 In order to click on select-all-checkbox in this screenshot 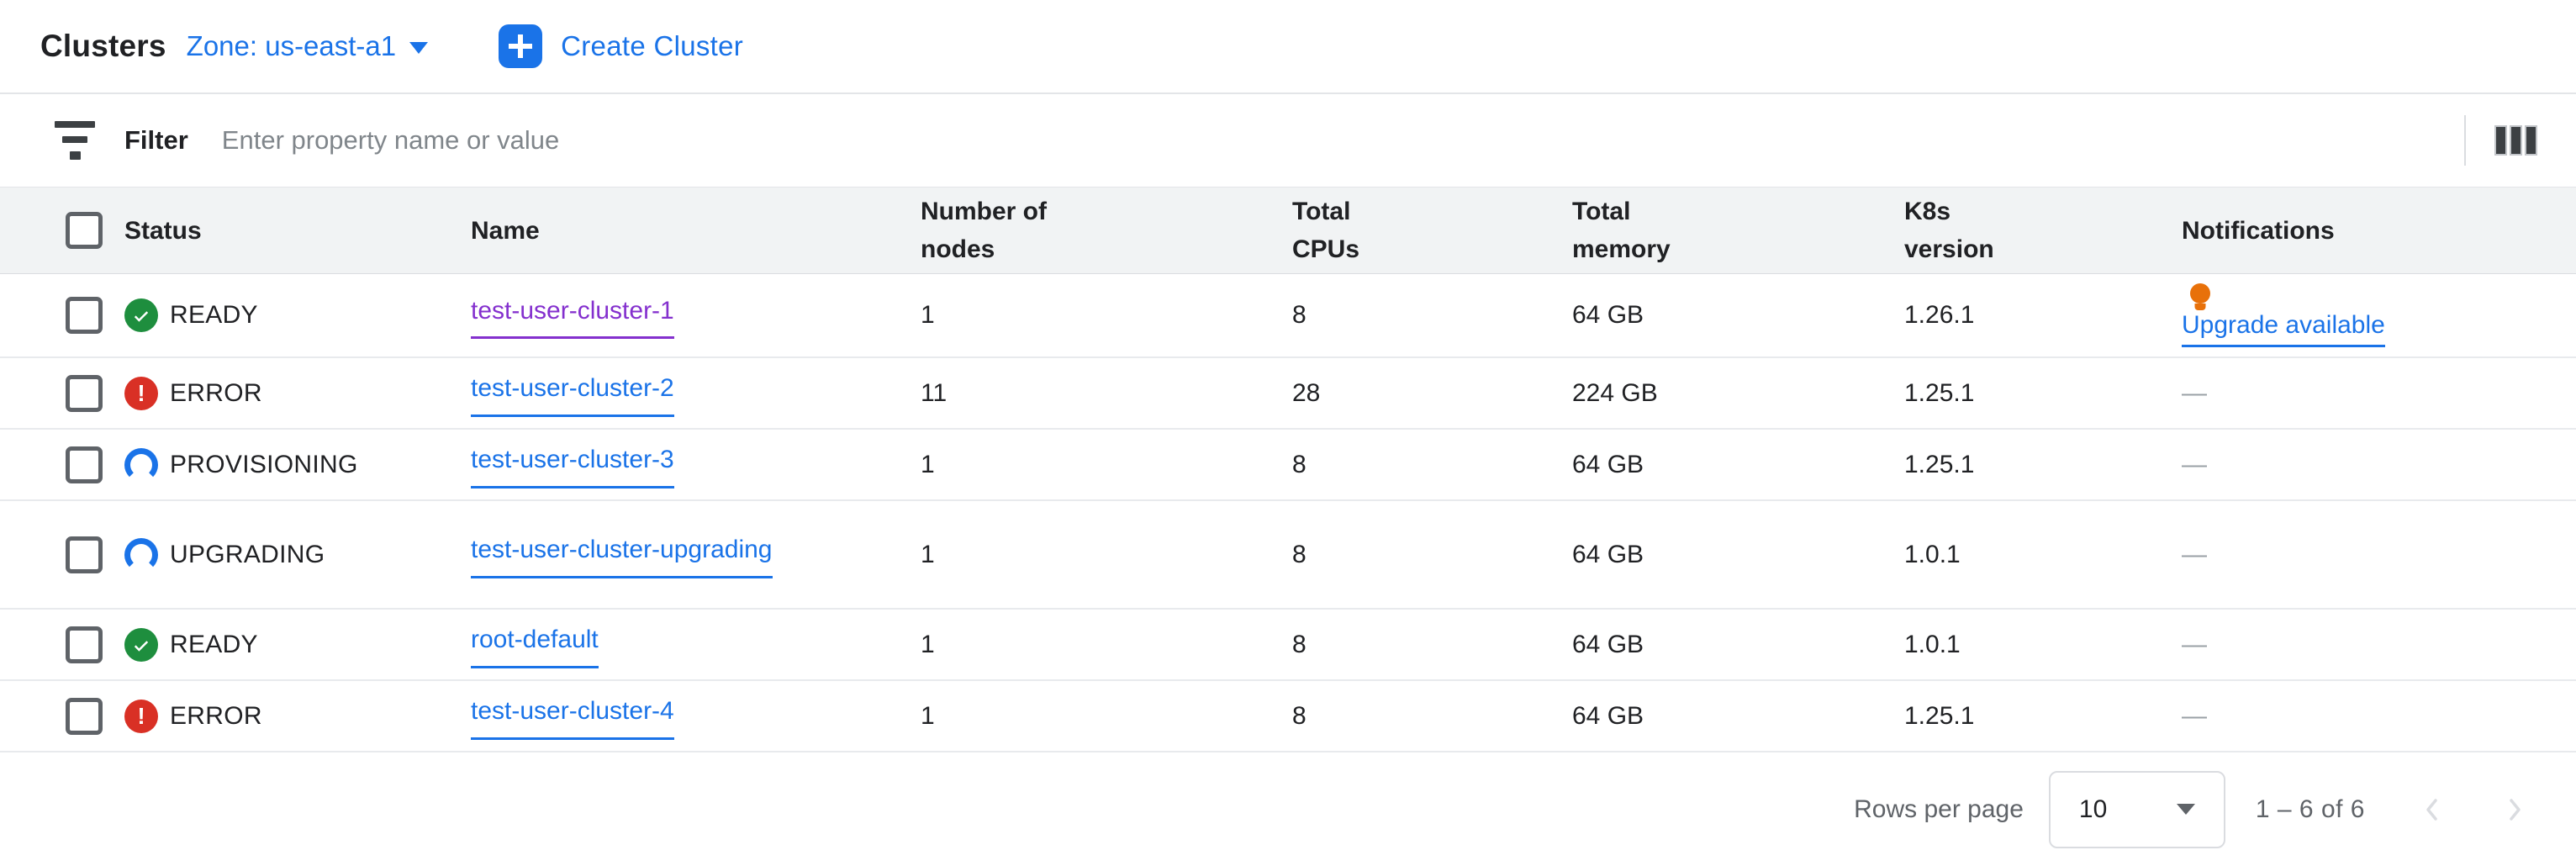, I will do `click(84, 230)`.